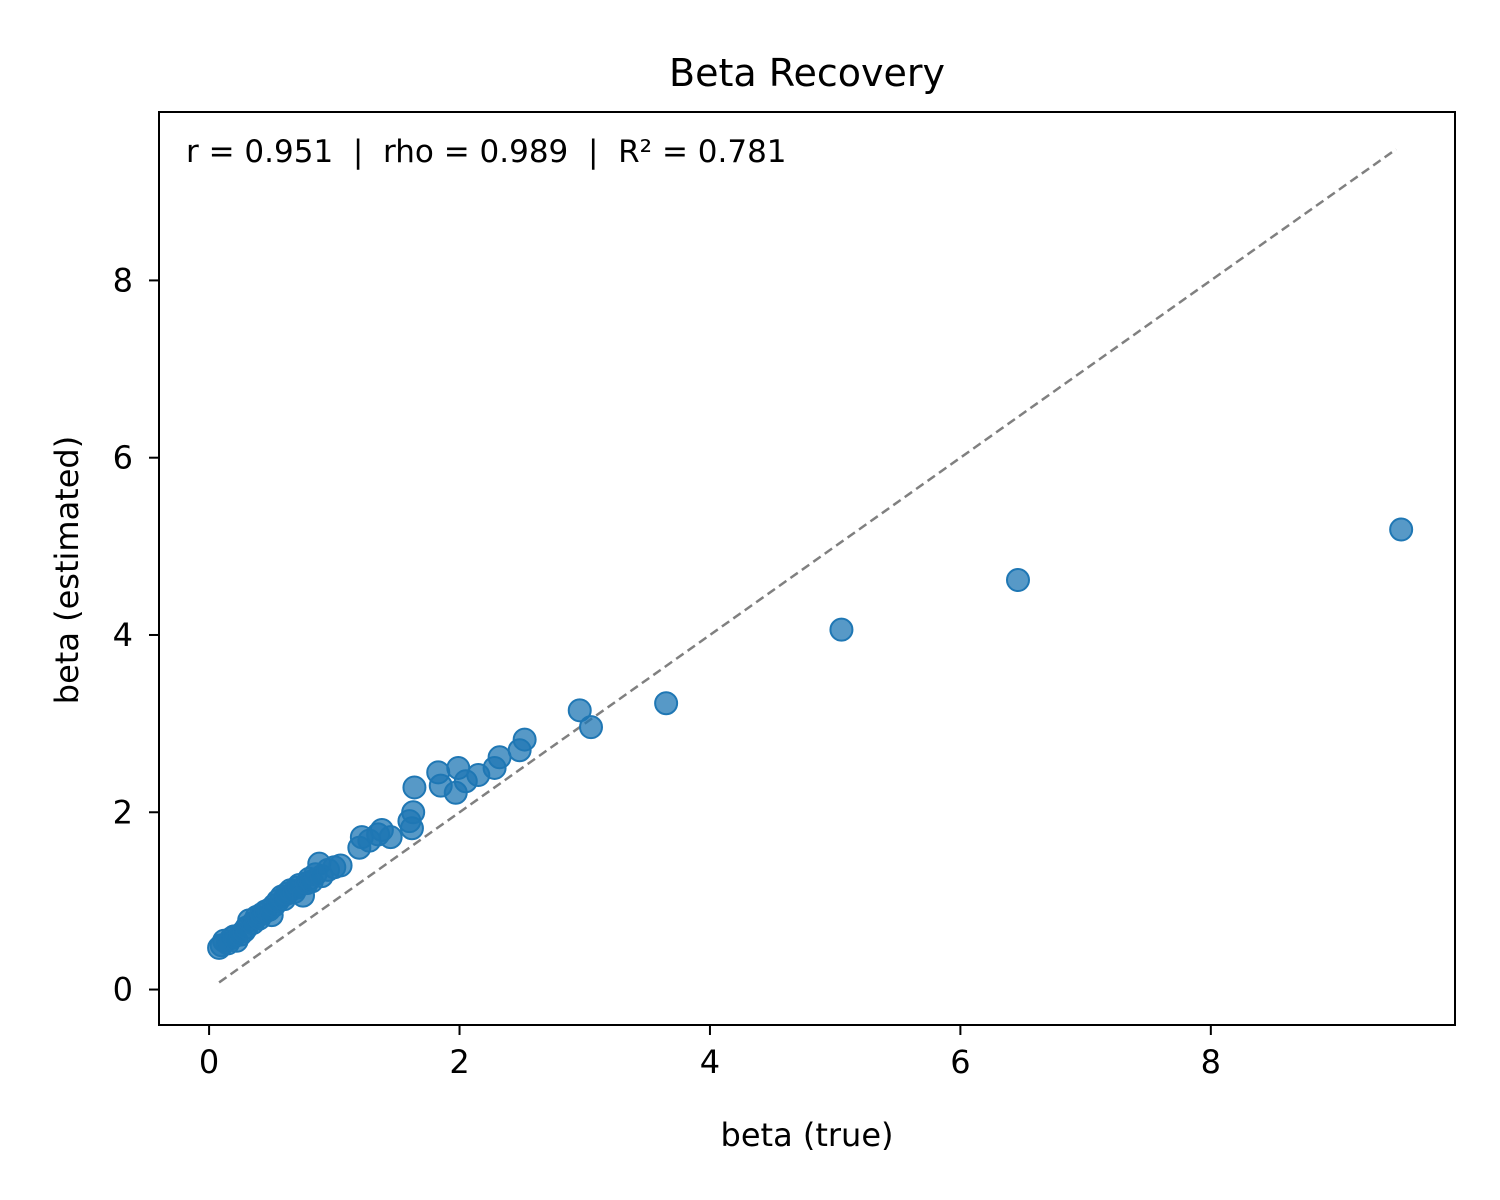  What do you see at coordinates (459, 1062) in the screenshot?
I see `x-tick-label: 2` at bounding box center [459, 1062].